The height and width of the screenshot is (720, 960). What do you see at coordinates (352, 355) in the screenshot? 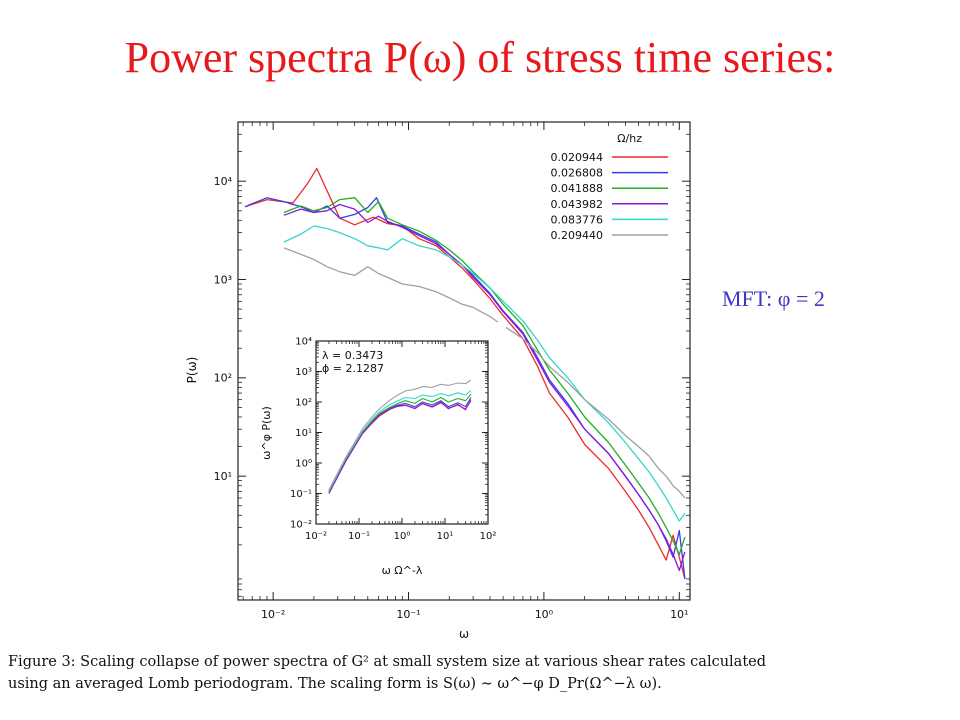
I see `inset-annotation-lambda: λ = 0.3473` at bounding box center [352, 355].